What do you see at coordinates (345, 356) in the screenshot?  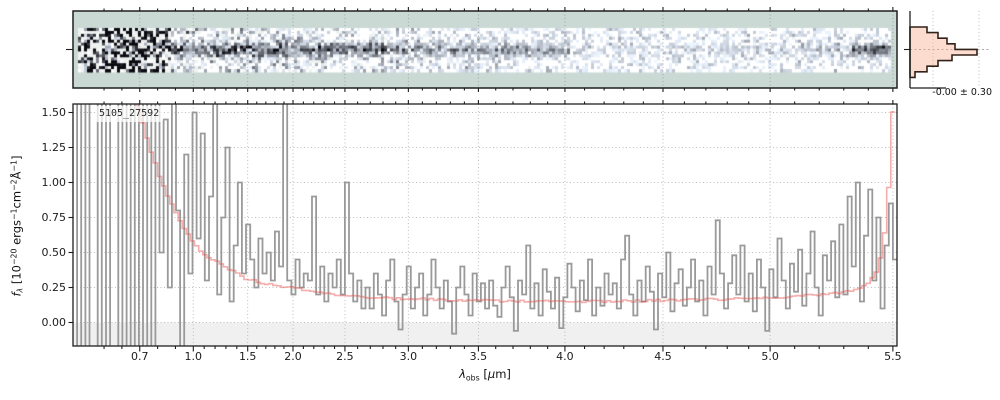 I see `x-tick-label: 2.5` at bounding box center [345, 356].